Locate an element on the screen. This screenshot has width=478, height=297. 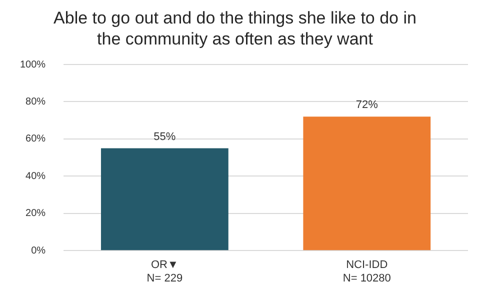
x-tick-label: NCI-IDD N= 10280 is located at coordinates (366, 271).